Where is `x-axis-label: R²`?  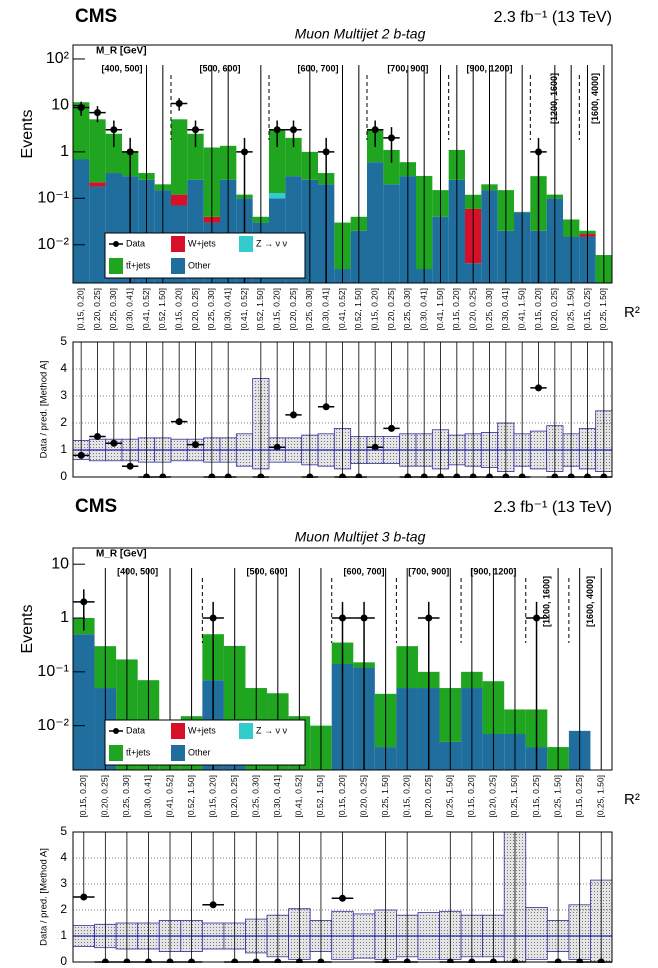
x-axis-label: R² is located at coordinates (632, 799).